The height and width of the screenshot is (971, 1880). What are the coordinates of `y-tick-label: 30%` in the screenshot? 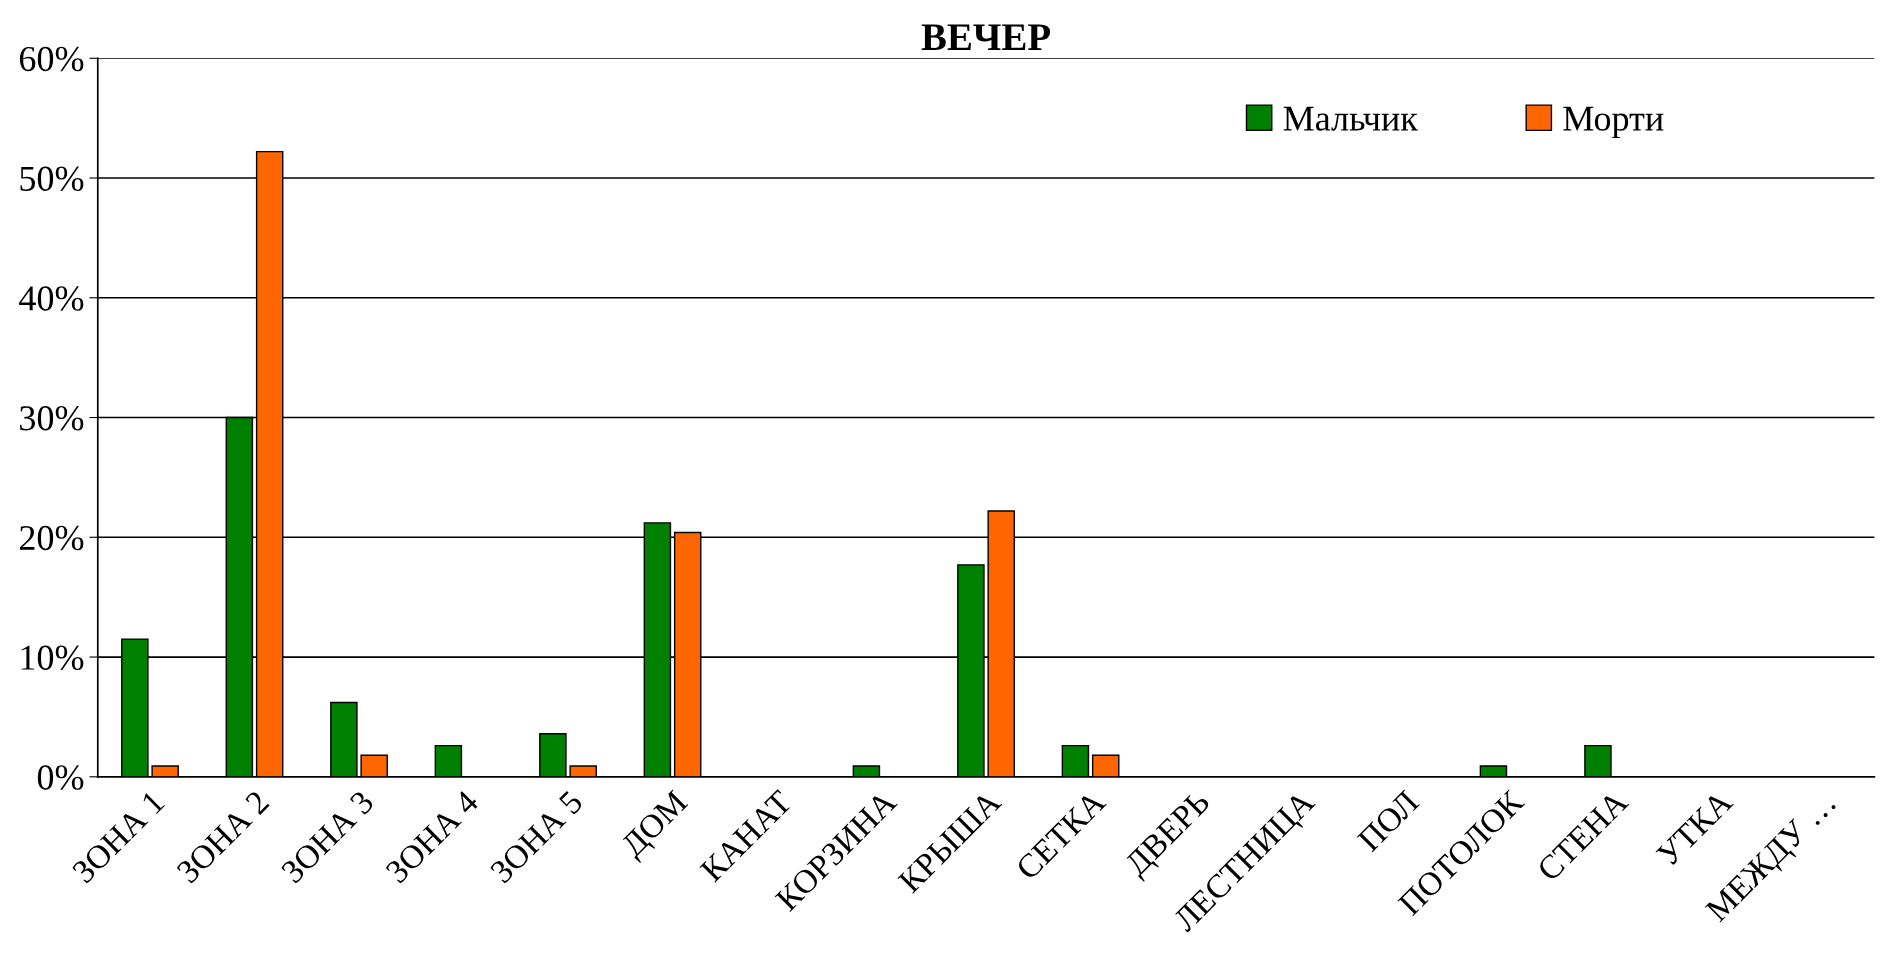 It's located at (52, 418).